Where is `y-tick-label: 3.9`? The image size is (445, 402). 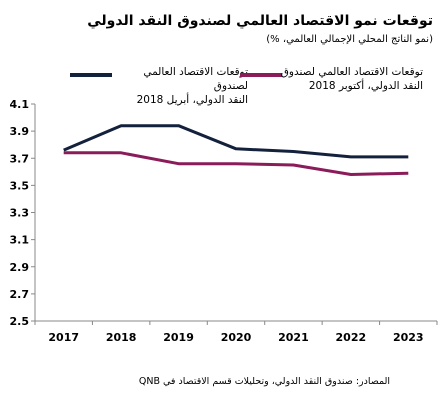
y-tick-label: 3.9 is located at coordinates (20, 131).